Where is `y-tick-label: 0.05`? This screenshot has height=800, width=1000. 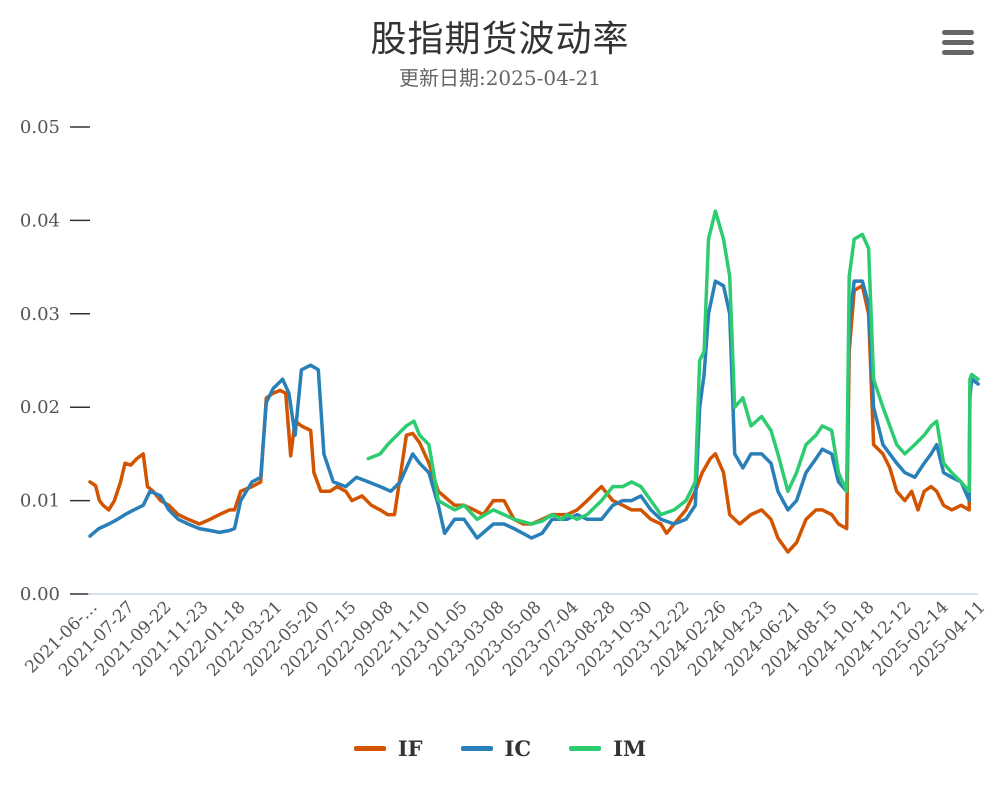
y-tick-label: 0.05 is located at coordinates (40, 127).